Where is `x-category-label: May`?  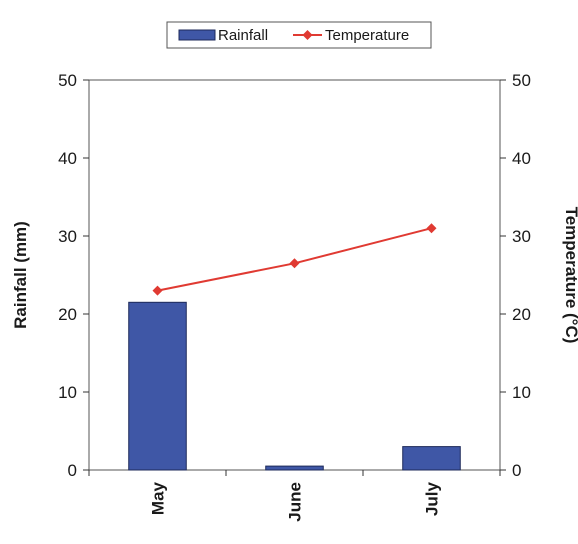
x-category-label: May is located at coordinates (158, 498).